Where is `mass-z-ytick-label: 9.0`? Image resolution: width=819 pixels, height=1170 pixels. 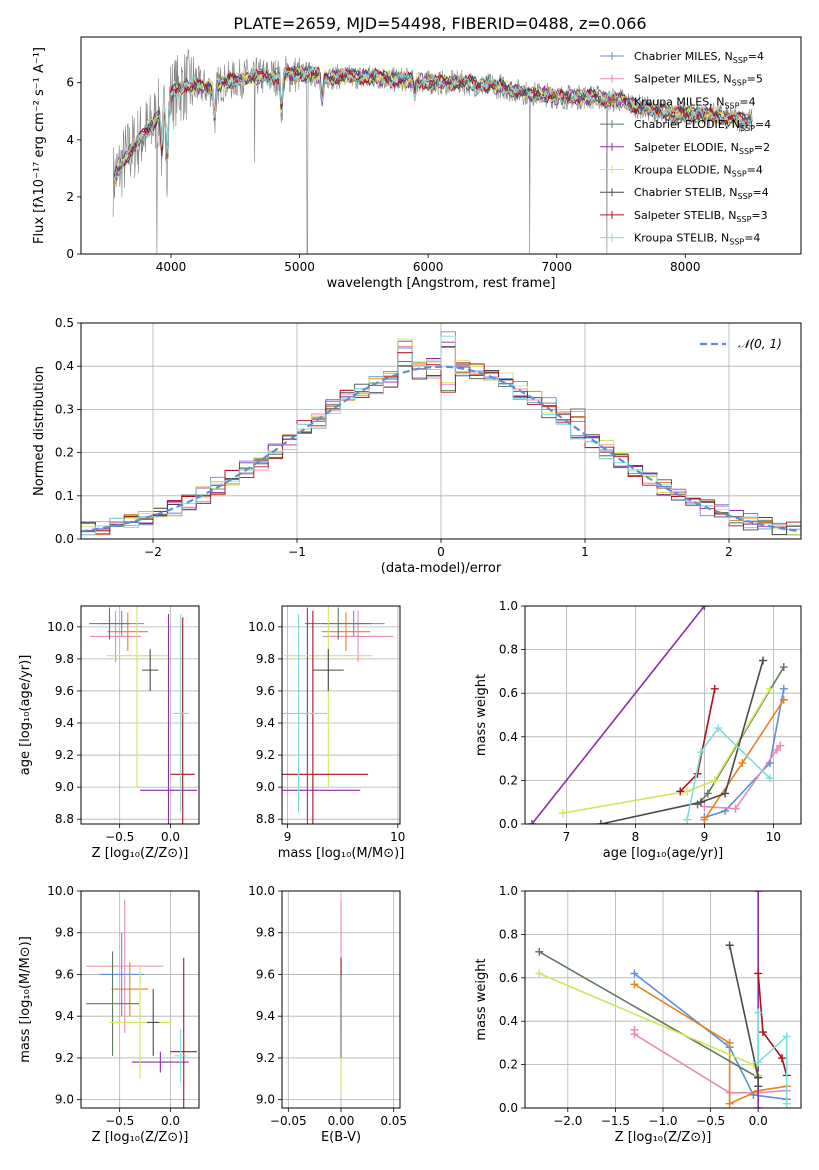
mass-z-ytick-label: 9.0 is located at coordinates (64, 1100).